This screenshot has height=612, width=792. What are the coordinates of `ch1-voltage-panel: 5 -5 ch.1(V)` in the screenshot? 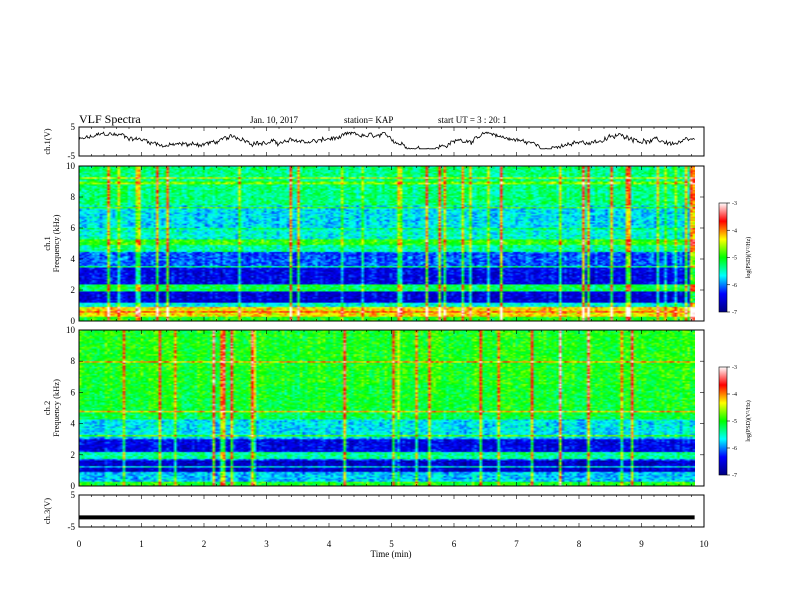 It's located at (373, 141).